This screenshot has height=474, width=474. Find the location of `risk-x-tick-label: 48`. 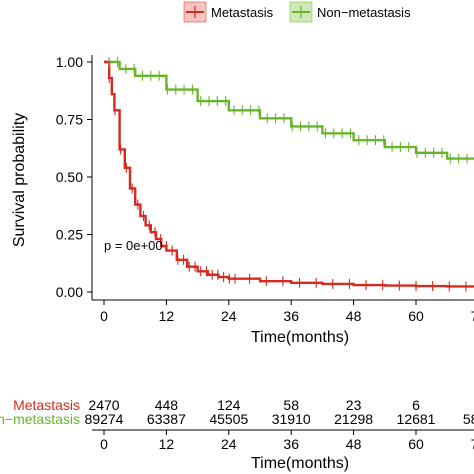

risk-x-tick-label: 48 is located at coordinates (354, 444).